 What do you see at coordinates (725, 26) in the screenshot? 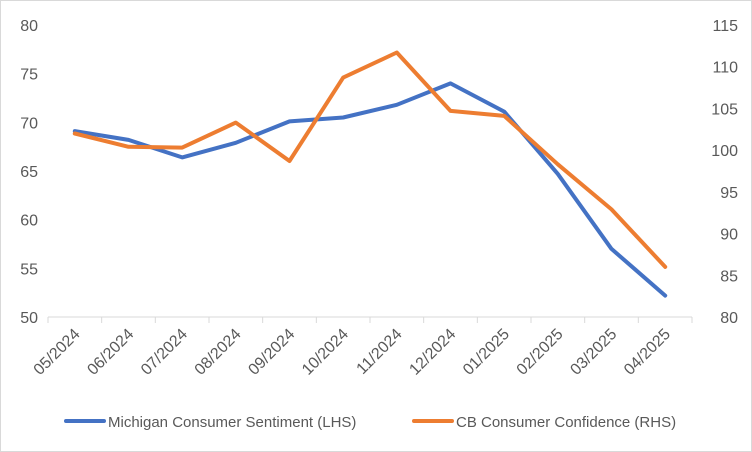
I see `right-axis-tick: 115` at bounding box center [725, 26].